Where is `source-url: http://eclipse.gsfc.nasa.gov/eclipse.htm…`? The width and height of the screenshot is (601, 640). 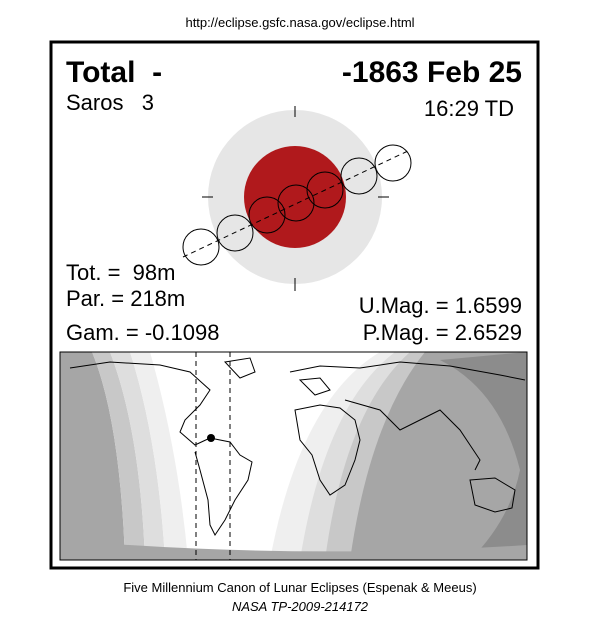
source-url: http://eclipse.gsfc.nasa.gov/eclipse.htm… is located at coordinates (299, 22).